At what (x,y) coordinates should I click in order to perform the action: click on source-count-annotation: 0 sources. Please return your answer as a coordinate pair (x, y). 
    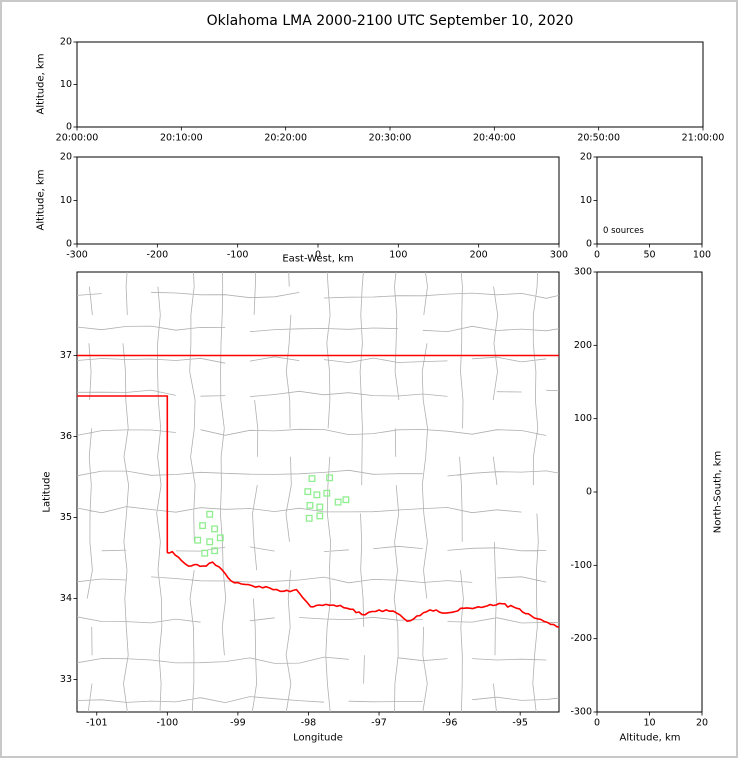
    Looking at the image, I should click on (623, 231).